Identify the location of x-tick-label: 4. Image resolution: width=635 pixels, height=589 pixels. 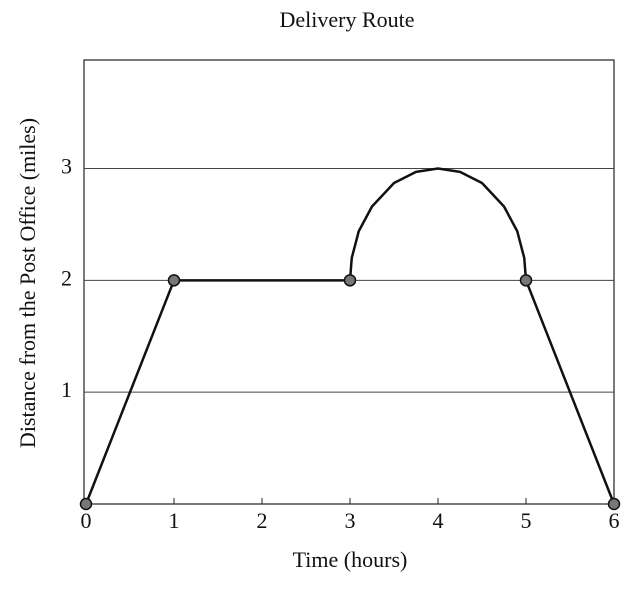
(438, 520).